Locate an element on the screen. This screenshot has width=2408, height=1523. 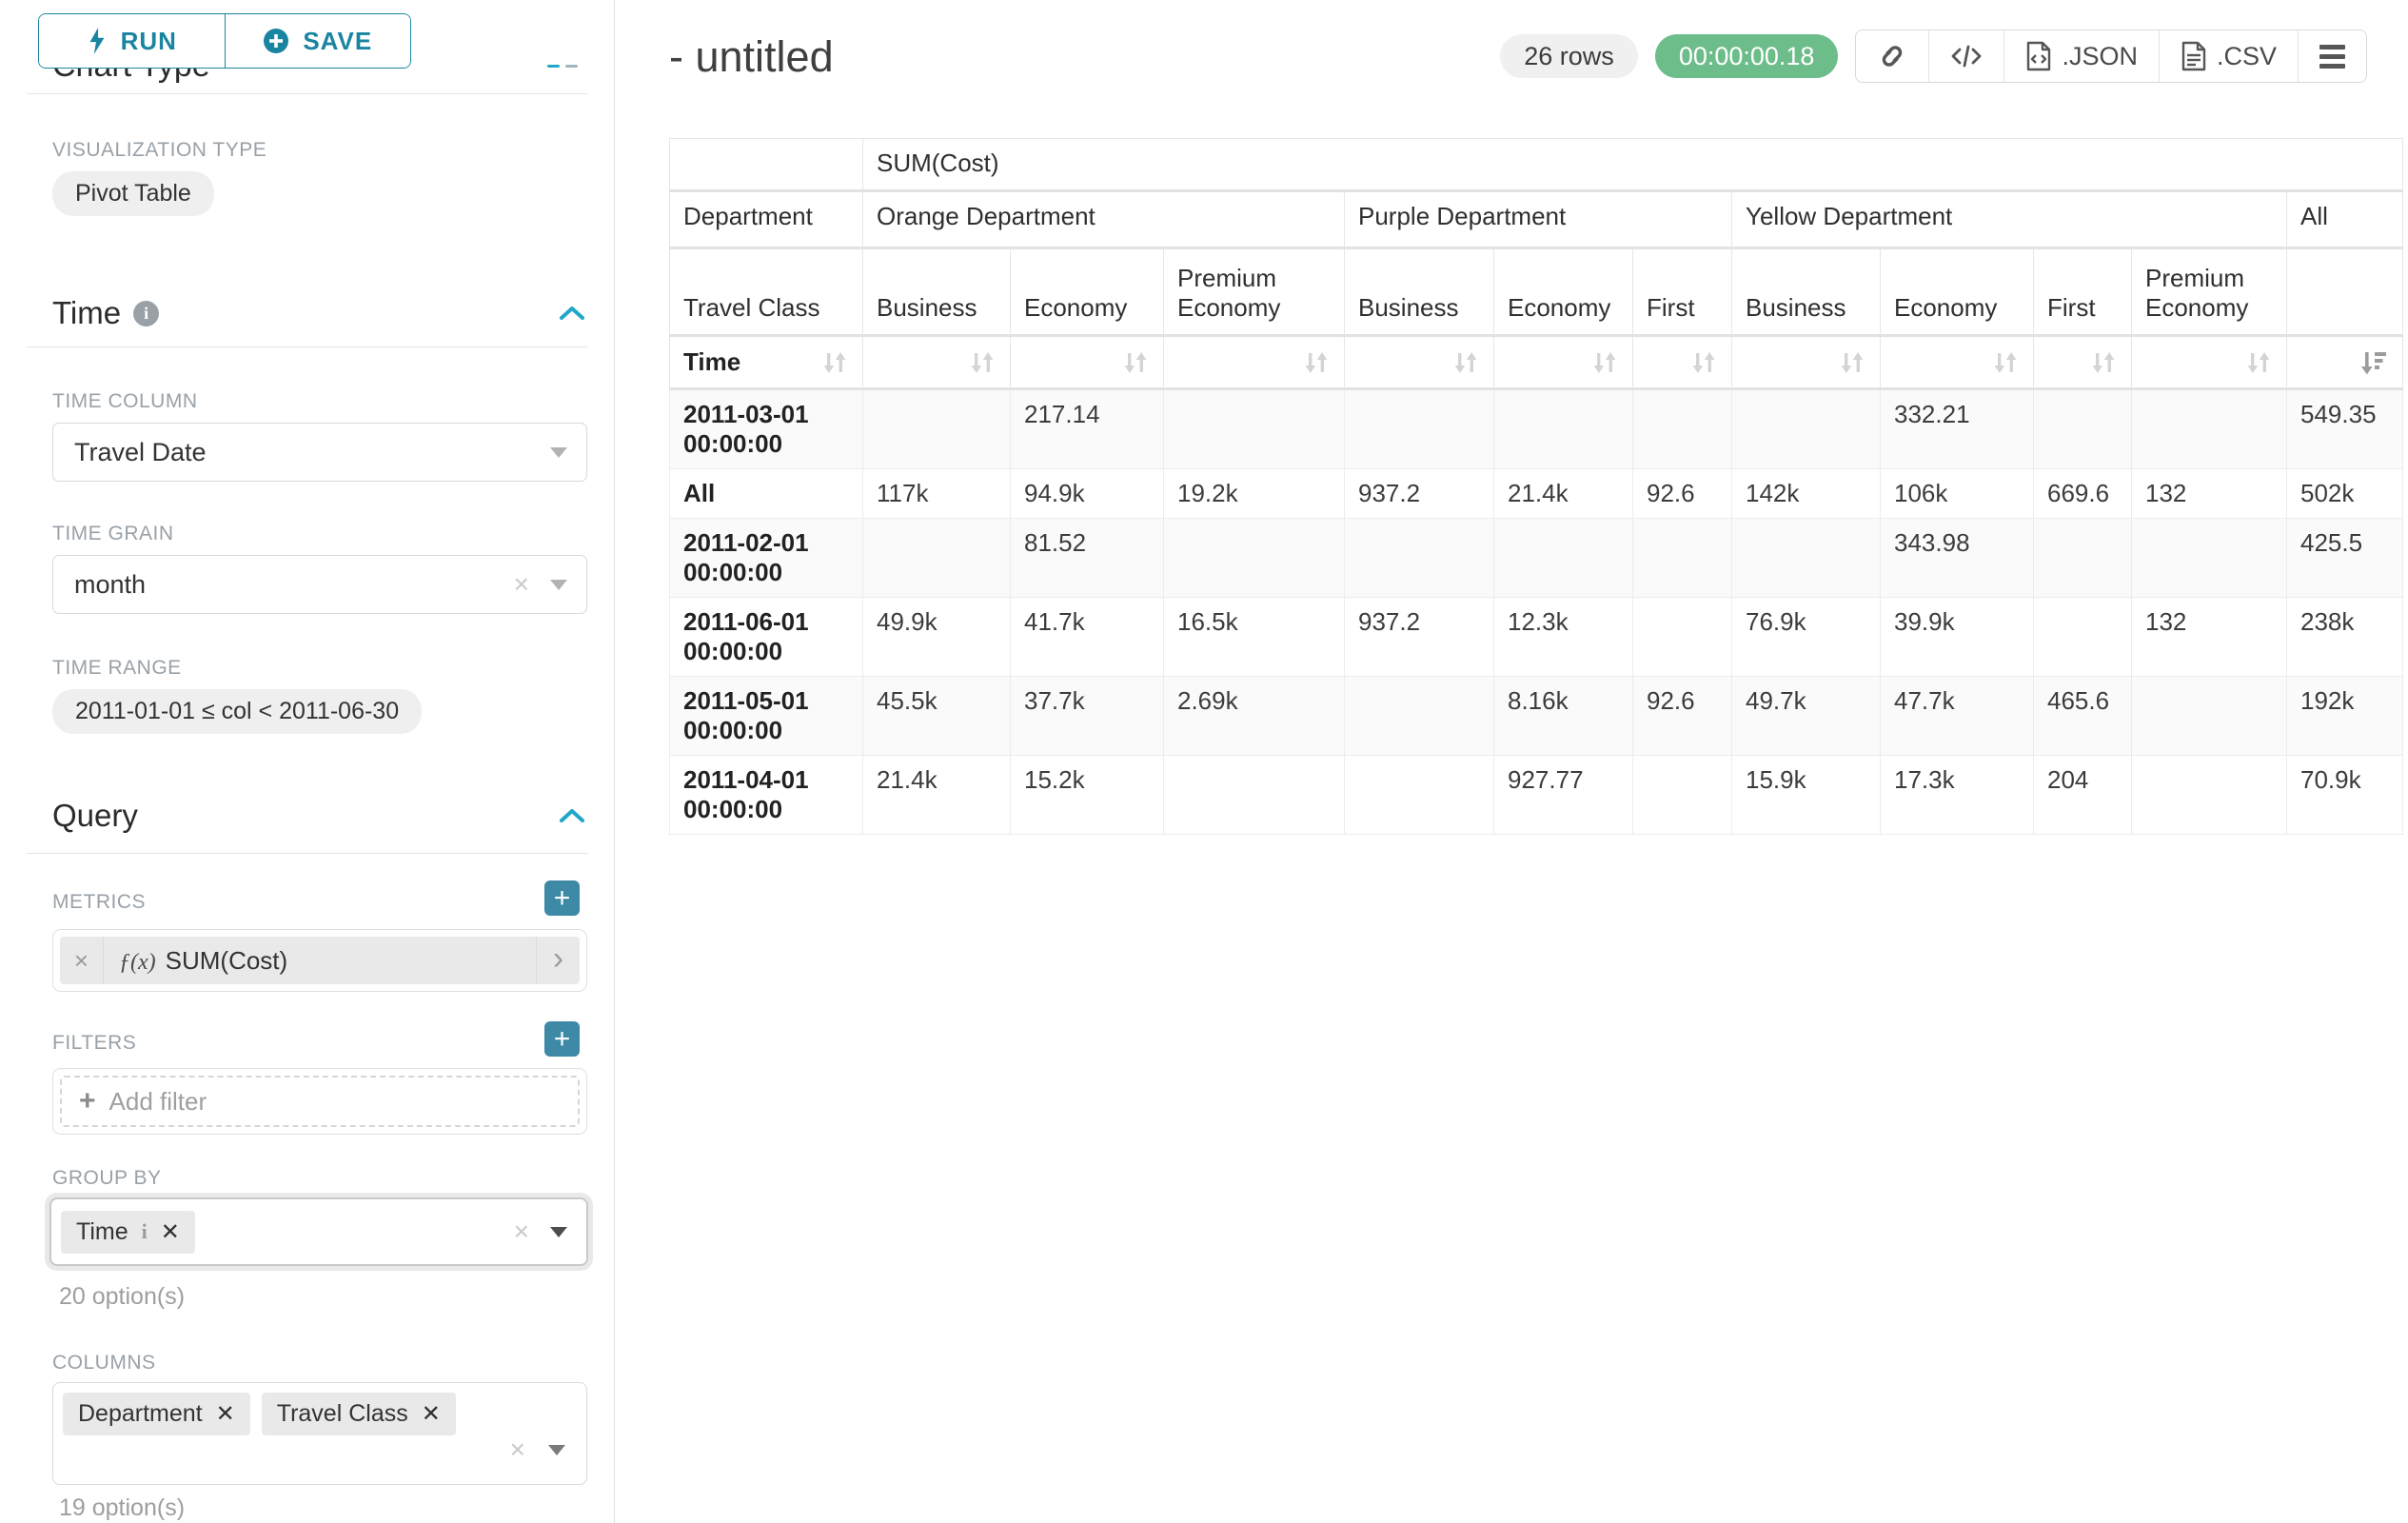
export-json-button: .JSON is located at coordinates (2081, 56).